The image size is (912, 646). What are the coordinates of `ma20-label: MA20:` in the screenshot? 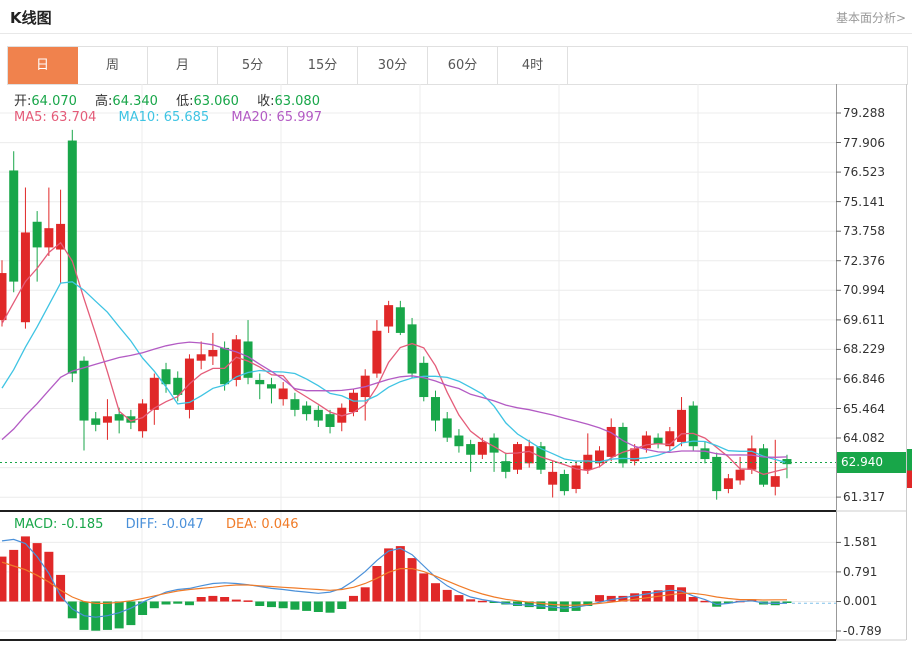 It's located at (252, 117).